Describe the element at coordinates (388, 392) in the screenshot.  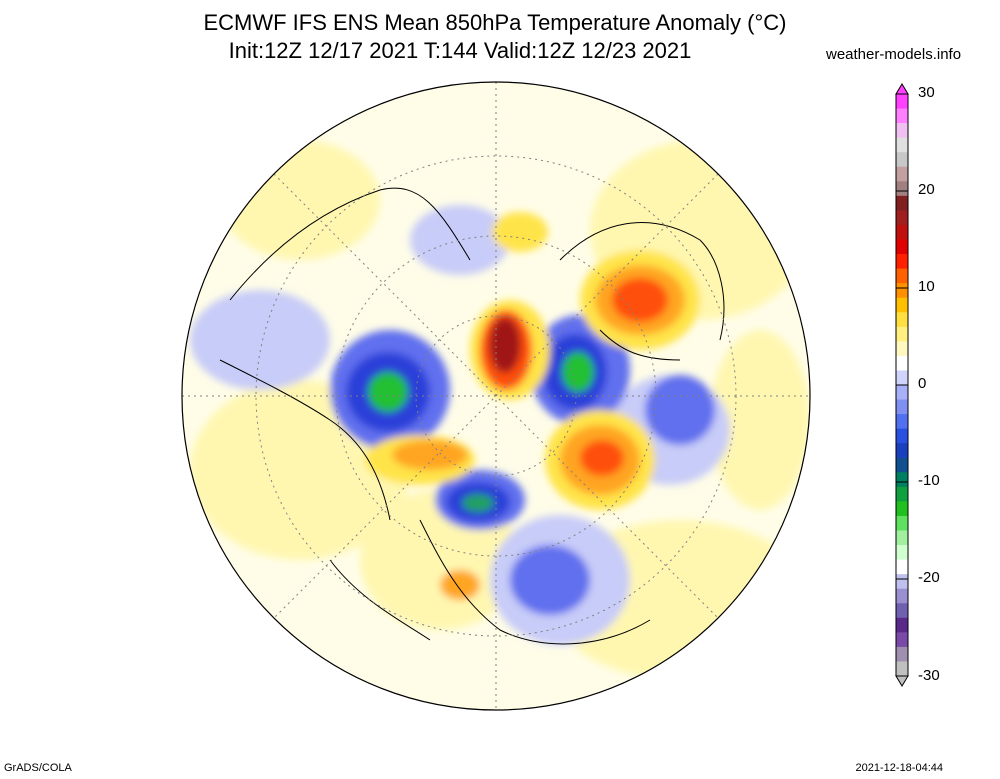
I see `green-core-west` at that location.